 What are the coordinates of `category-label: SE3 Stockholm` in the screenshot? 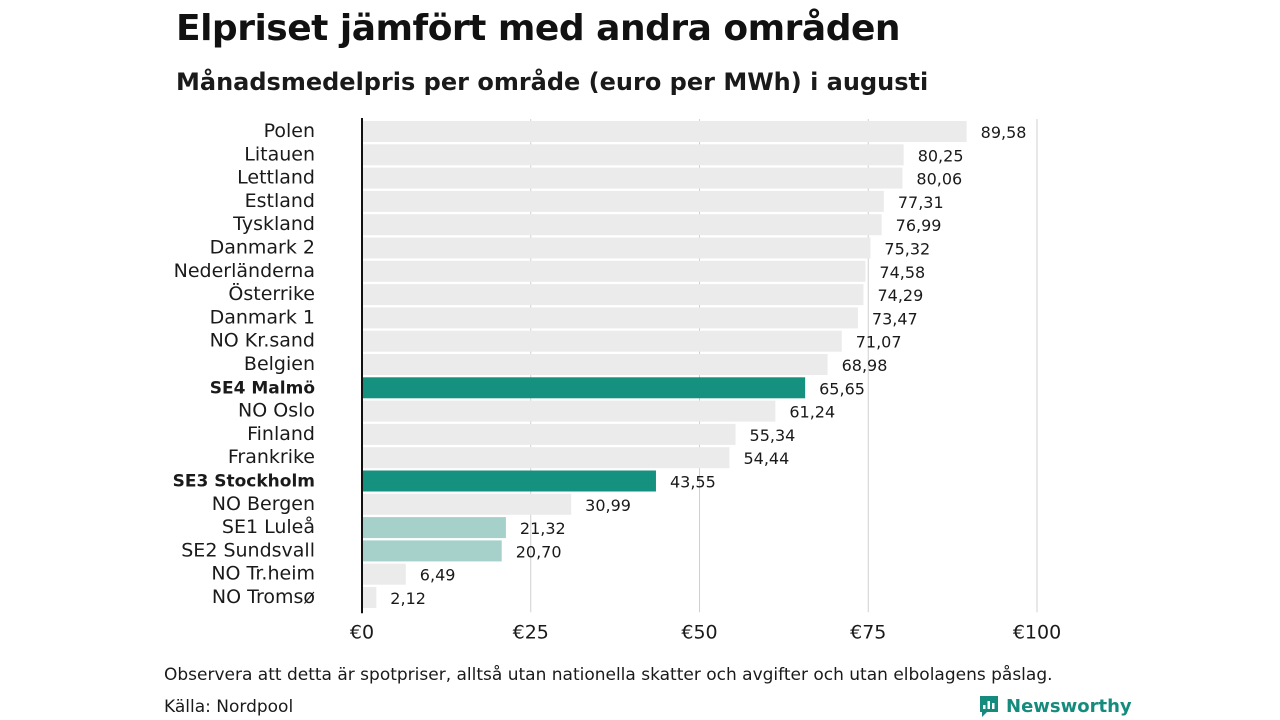 It's located at (244, 482).